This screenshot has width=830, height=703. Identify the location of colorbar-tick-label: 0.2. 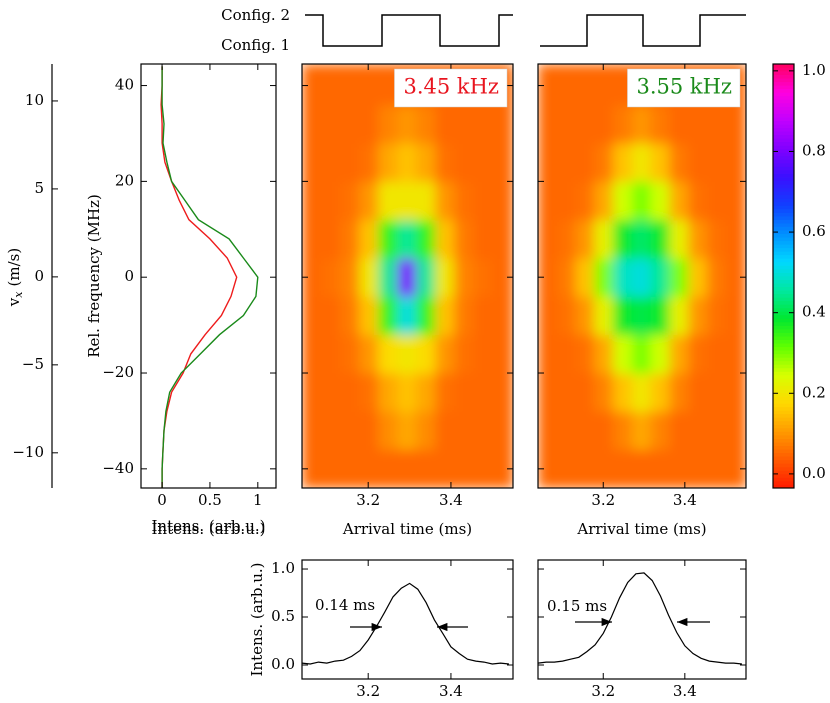
(814, 392).